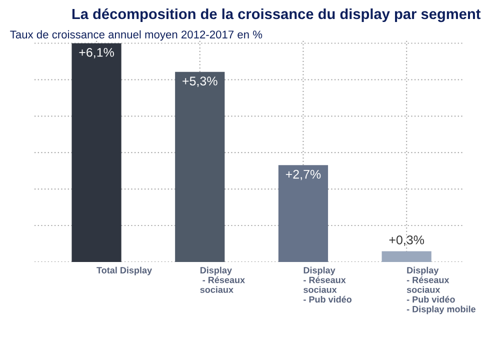 Image resolution: width=493 pixels, height=338 pixels. What do you see at coordinates (96, 53) in the screenshot?
I see `data-label: +6,1%` at bounding box center [96, 53].